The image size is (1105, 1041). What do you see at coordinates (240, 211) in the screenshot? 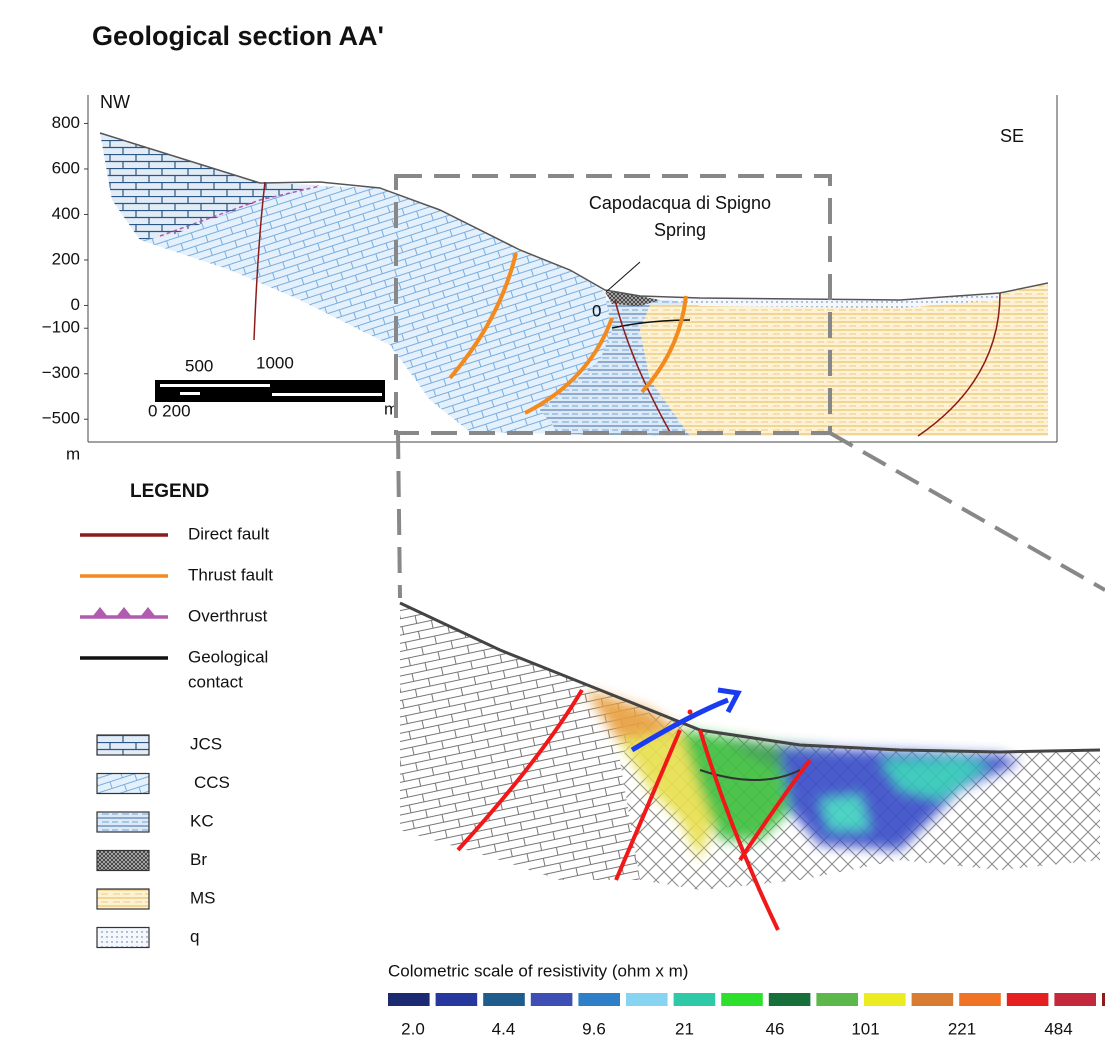
I see `overthrust-trace` at bounding box center [240, 211].